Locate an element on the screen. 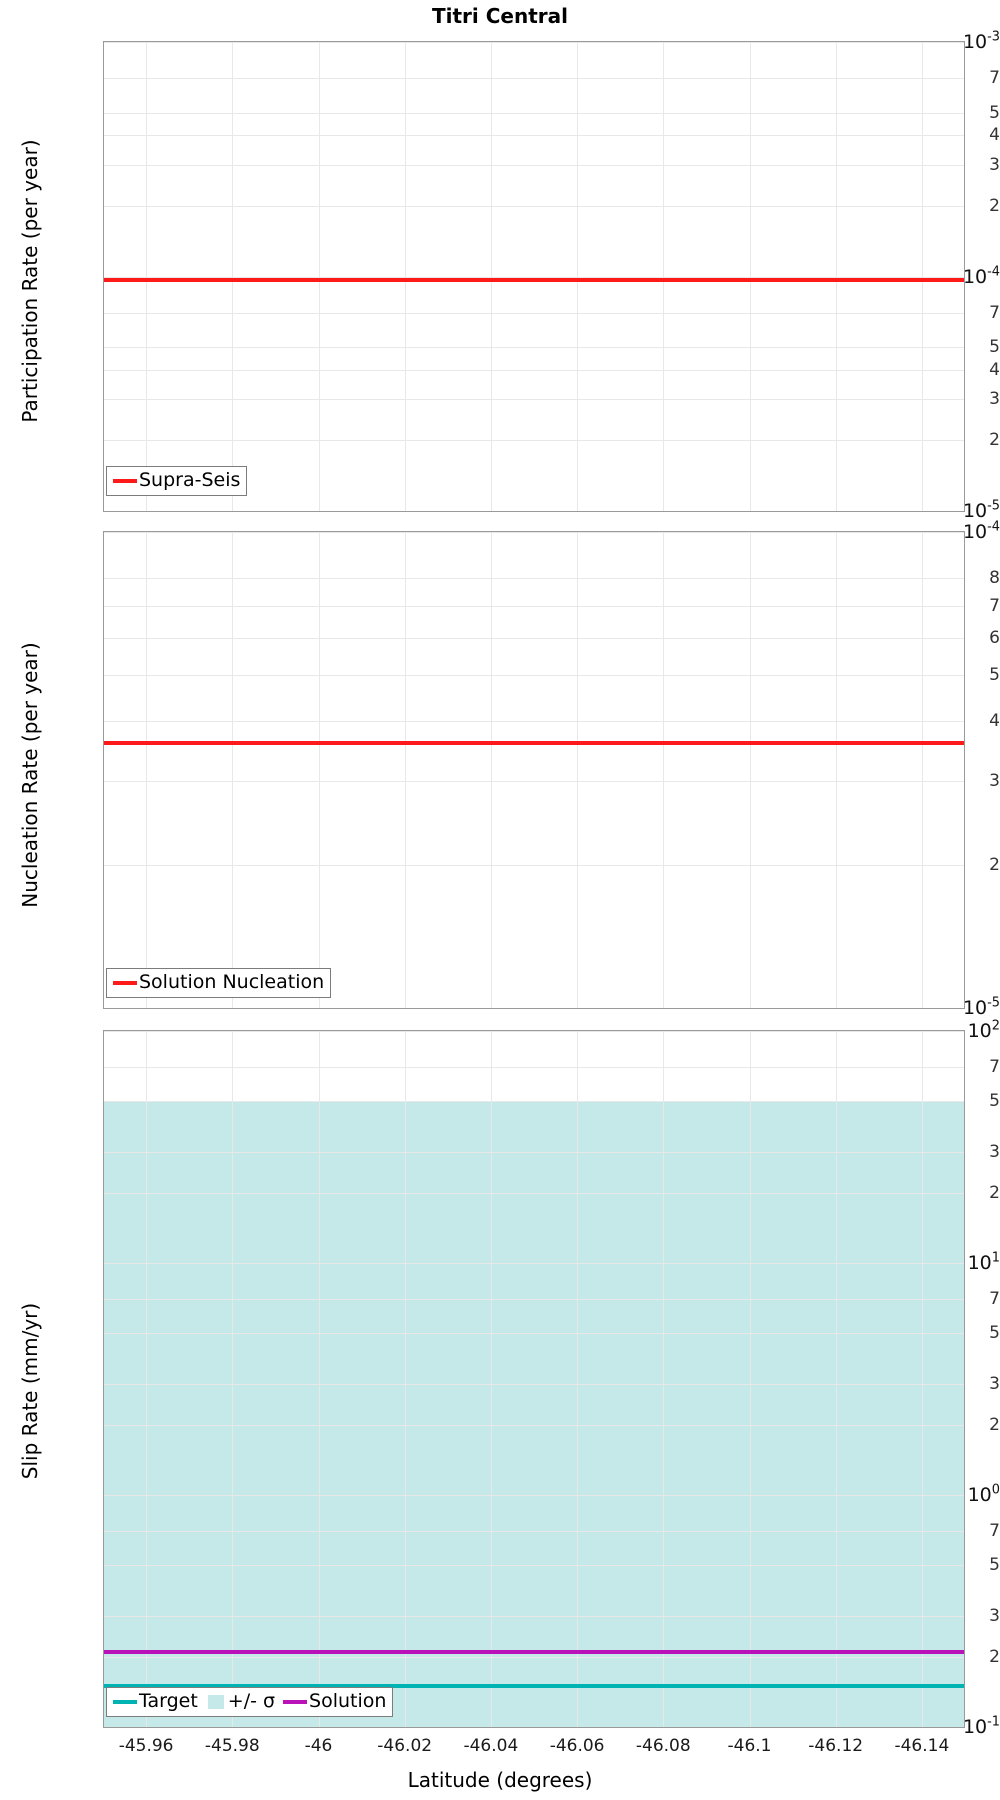 The width and height of the screenshot is (1000, 1800). x-tick-label: -46 is located at coordinates (318, 1746).